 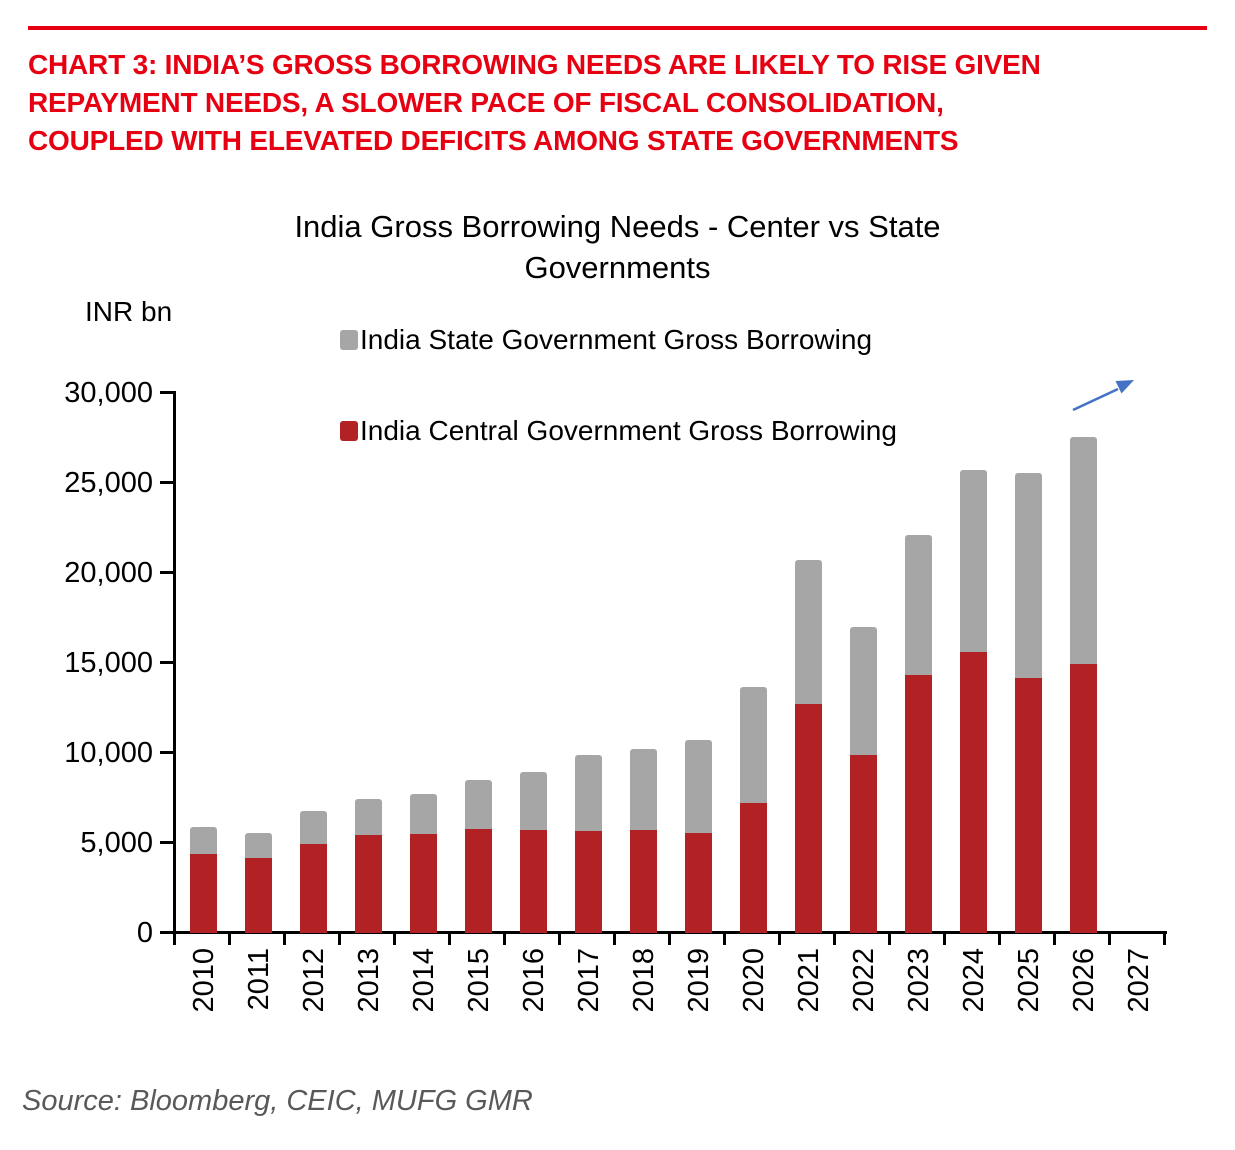 I want to click on top-rule, so click(x=617, y=28).